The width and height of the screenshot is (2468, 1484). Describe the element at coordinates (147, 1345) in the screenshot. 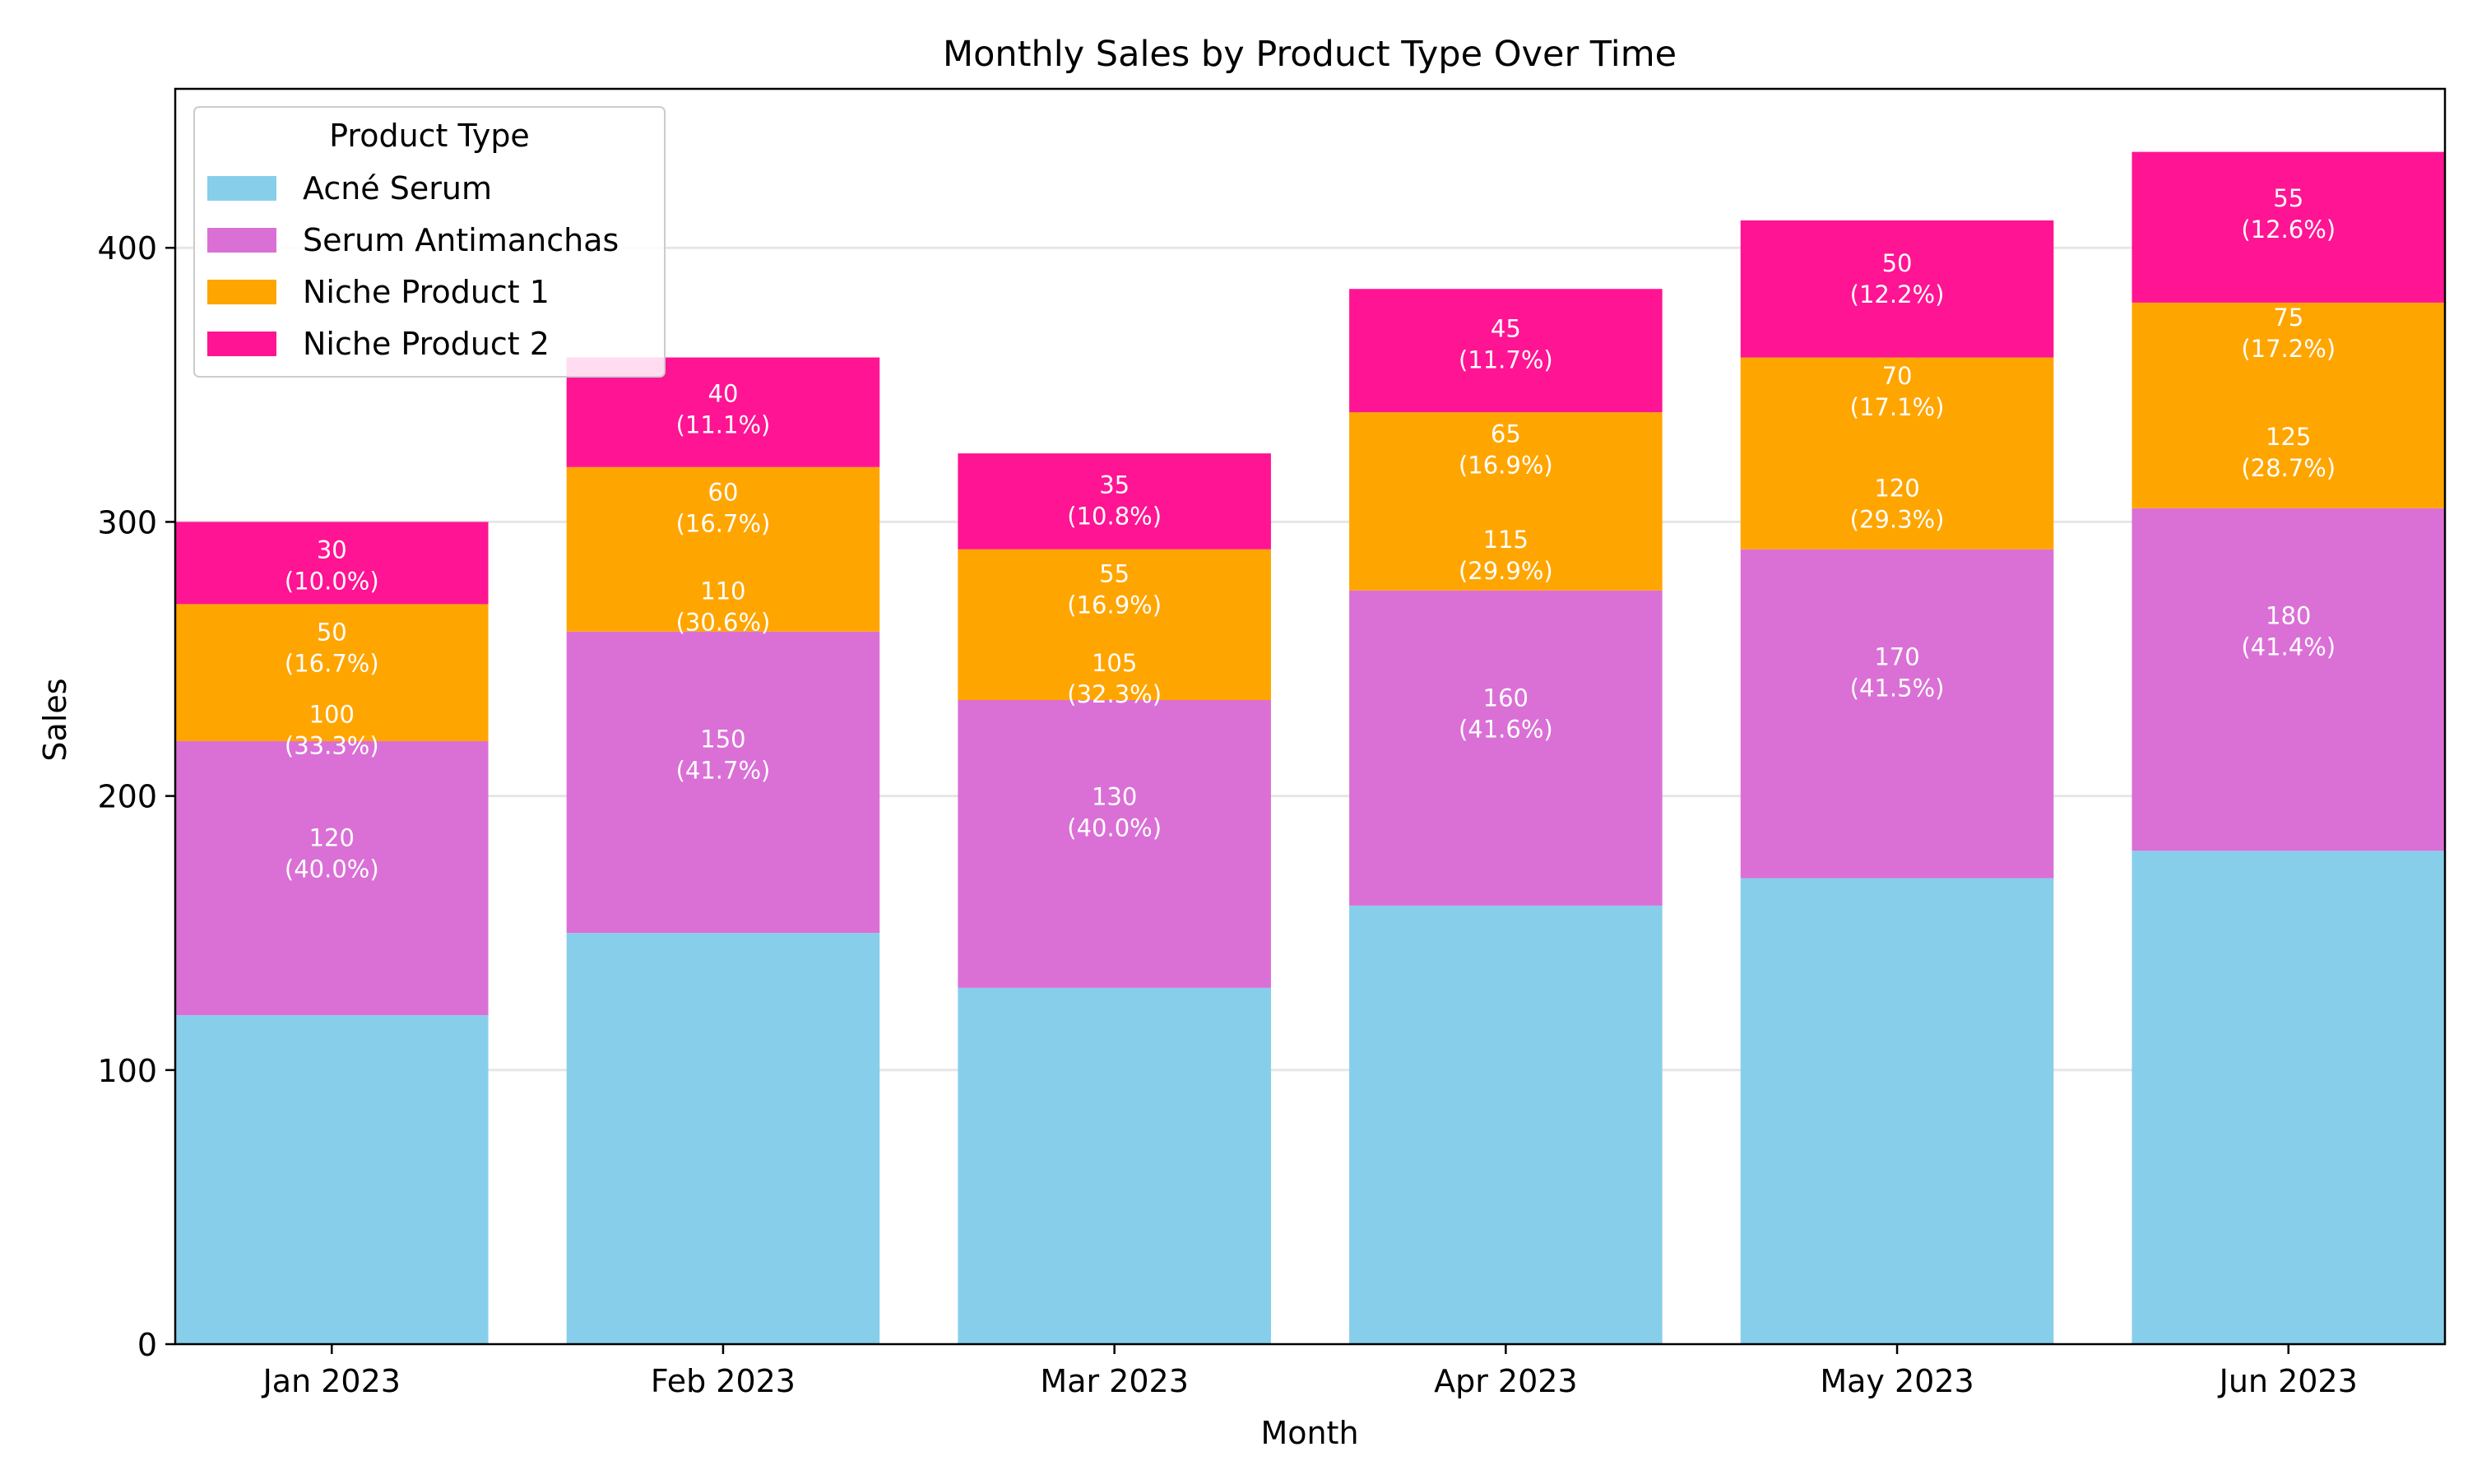

I see `y-tick-label: 0` at that location.